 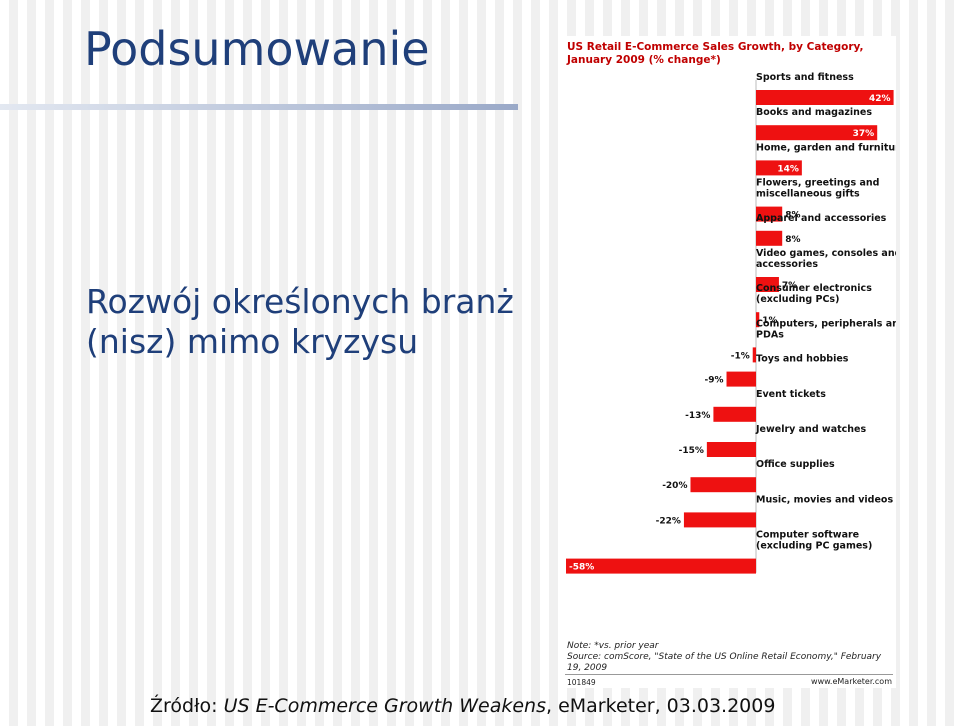 What do you see at coordinates (187, 706) in the screenshot?
I see `source-prefix: Źródło:` at bounding box center [187, 706].